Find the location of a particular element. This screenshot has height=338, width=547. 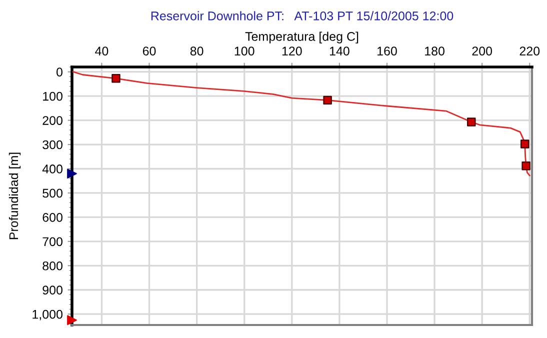

x-tick-label: 200 is located at coordinates (482, 51).